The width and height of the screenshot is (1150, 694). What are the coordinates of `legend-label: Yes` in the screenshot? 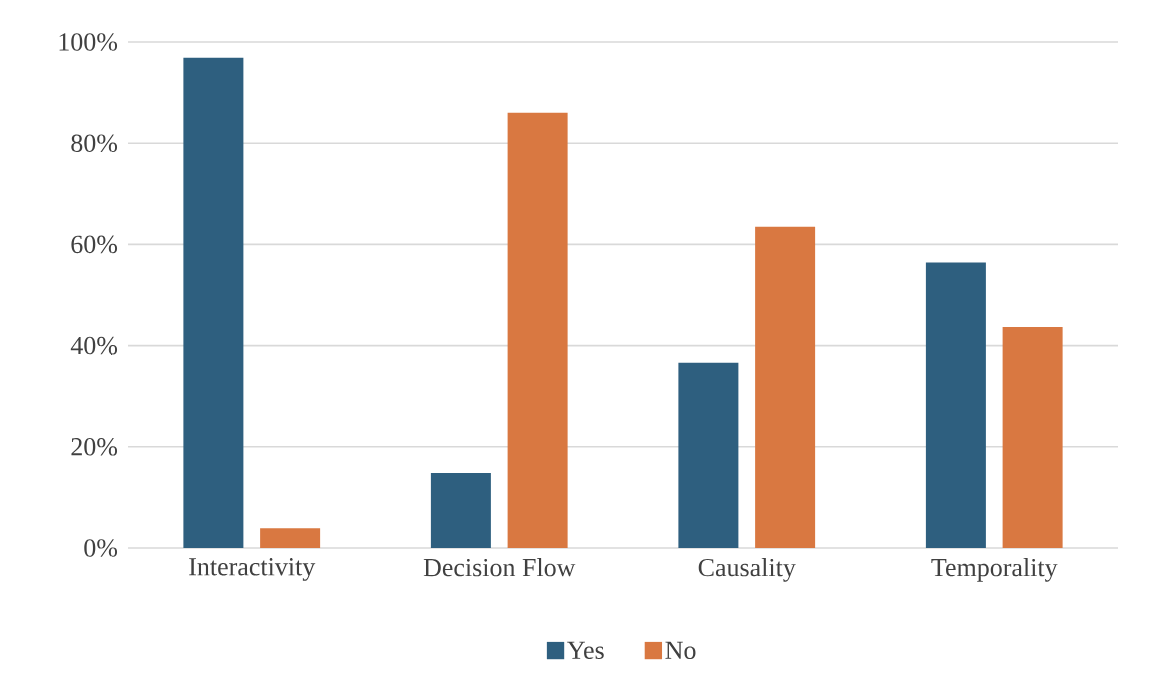 It's located at (585, 650).